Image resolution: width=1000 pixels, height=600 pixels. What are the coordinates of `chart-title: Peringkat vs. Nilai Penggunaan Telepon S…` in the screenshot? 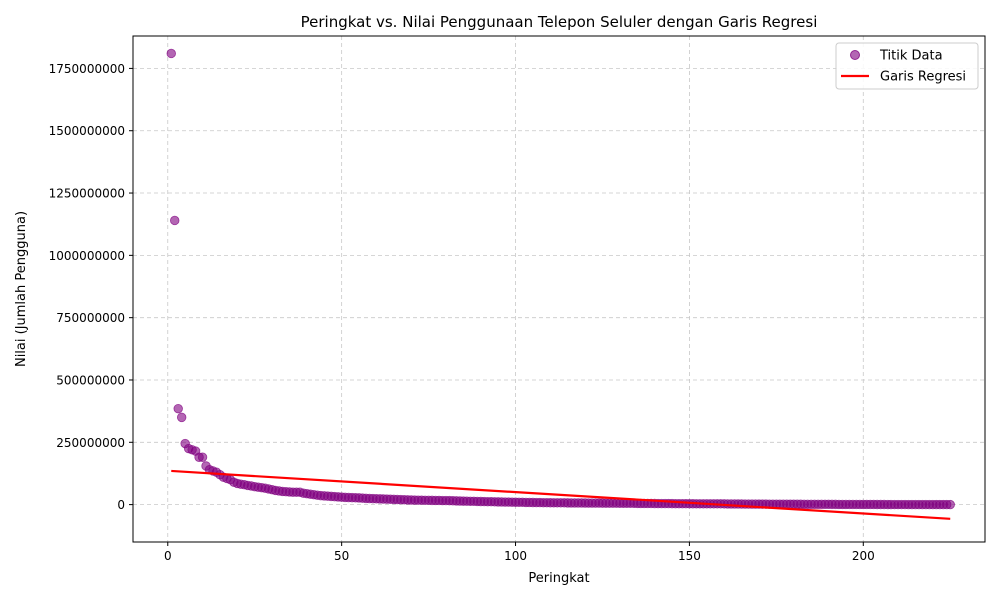 It's located at (559, 22).